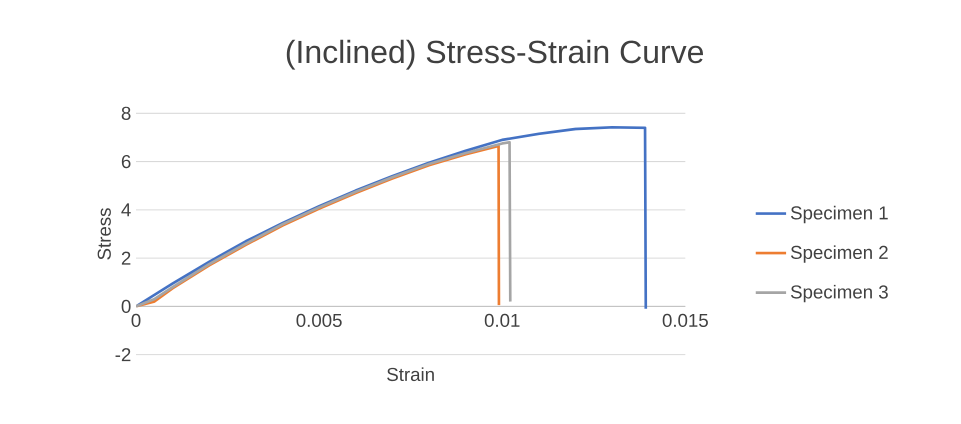 The height and width of the screenshot is (424, 961). Describe the element at coordinates (410, 374) in the screenshot. I see `x-axis-title: Strain` at that location.